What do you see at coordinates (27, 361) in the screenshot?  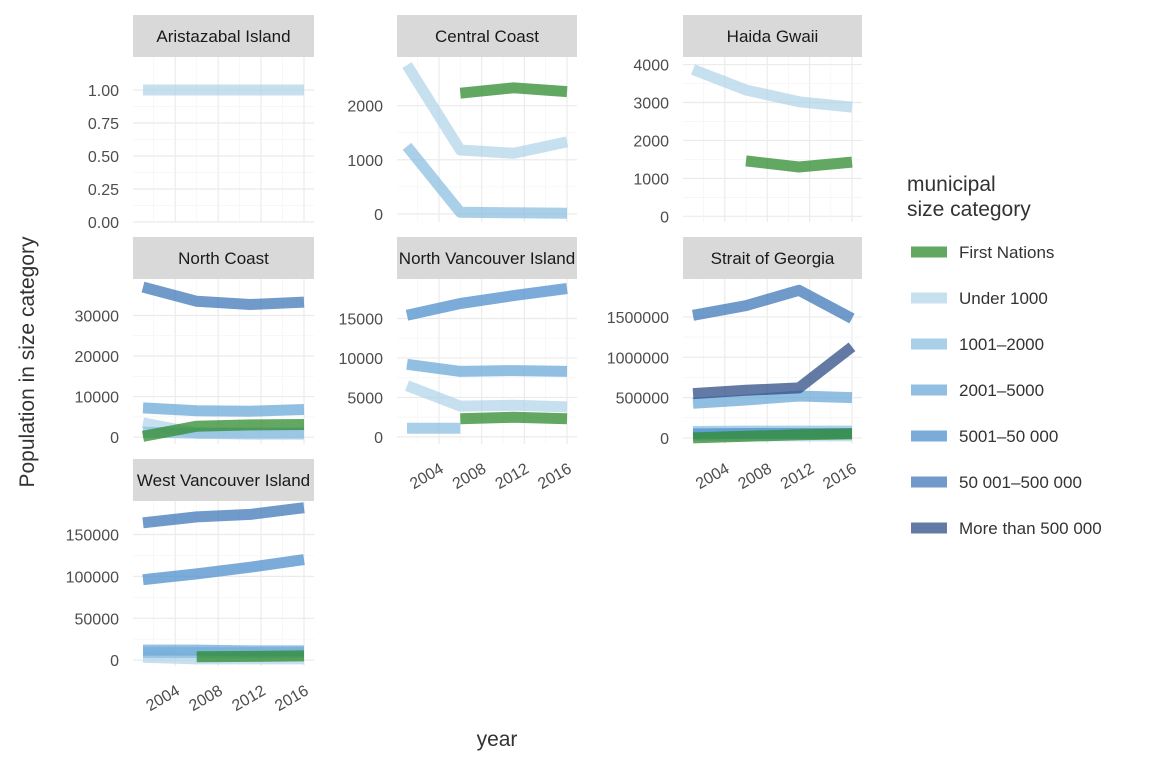 I see `y-axis-title: Population in size category` at bounding box center [27, 361].